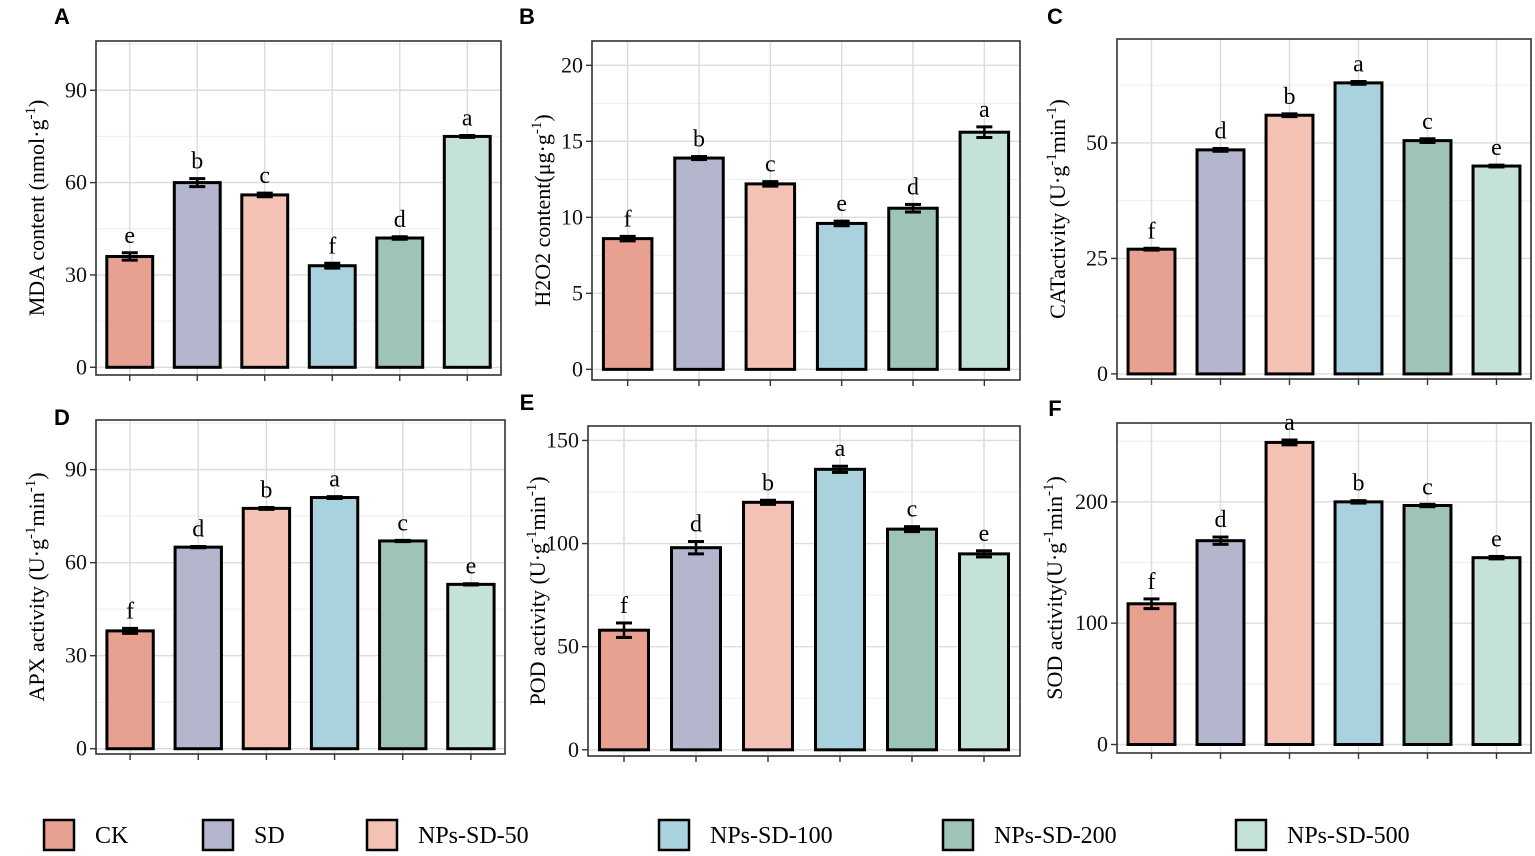 The height and width of the screenshot is (856, 1535). What do you see at coordinates (473, 836) in the screenshot?
I see `legend-label: NPs-SD-50` at bounding box center [473, 836].